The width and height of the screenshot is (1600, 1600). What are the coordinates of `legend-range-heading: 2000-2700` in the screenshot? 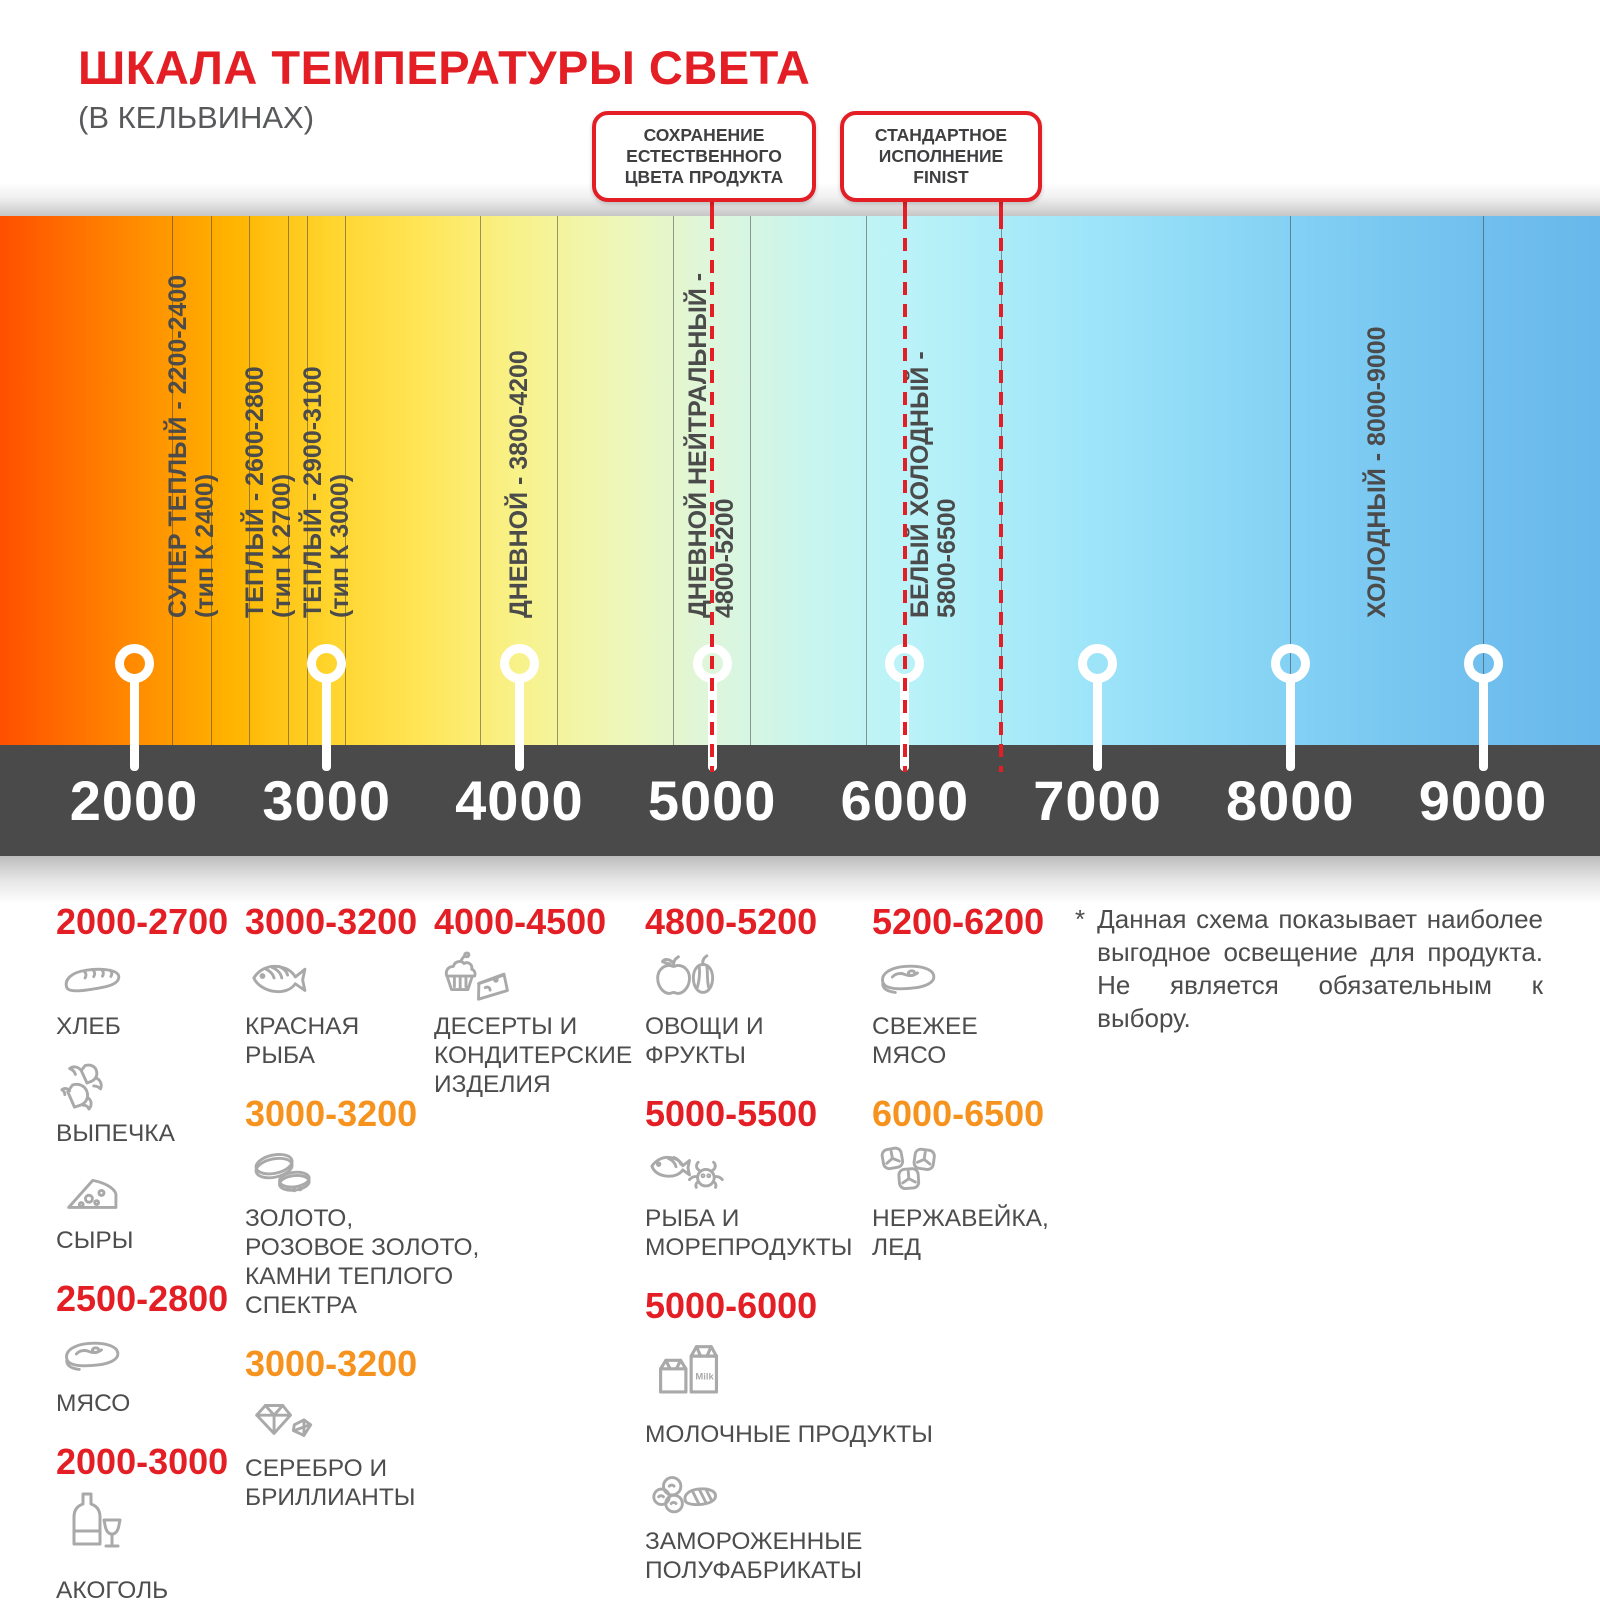 It's located at (142, 921).